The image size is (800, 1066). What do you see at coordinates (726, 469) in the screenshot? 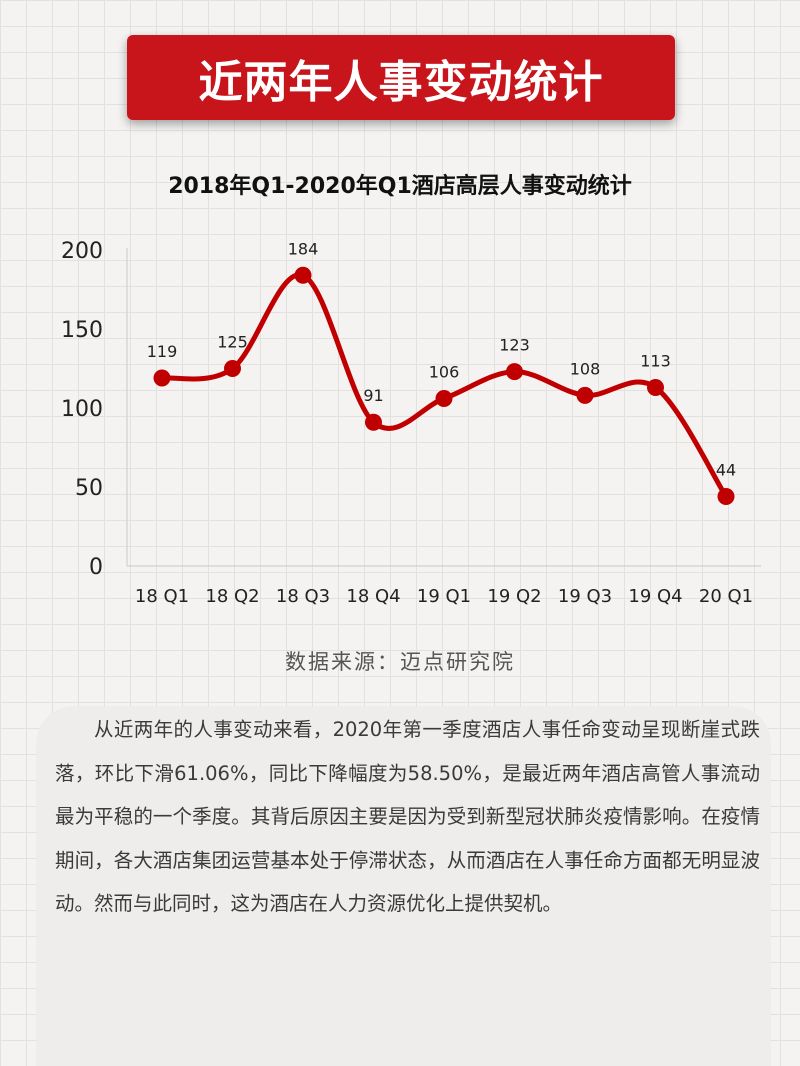
I see `data-label: 44` at bounding box center [726, 469].